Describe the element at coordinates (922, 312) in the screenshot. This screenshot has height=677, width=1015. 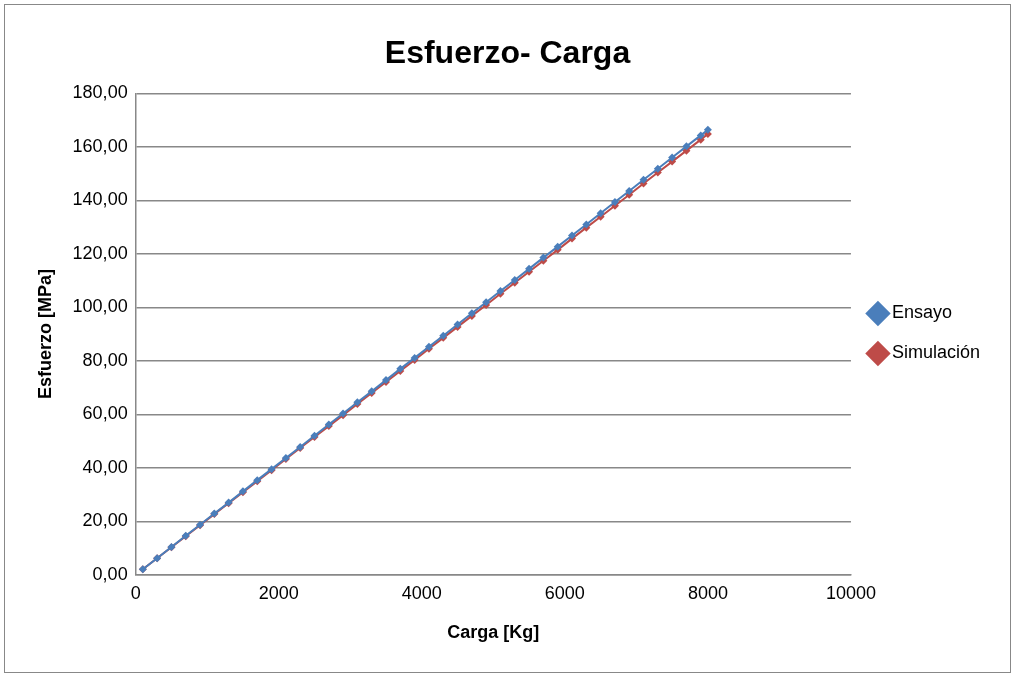
I see `legend-label: Ensayo` at that location.